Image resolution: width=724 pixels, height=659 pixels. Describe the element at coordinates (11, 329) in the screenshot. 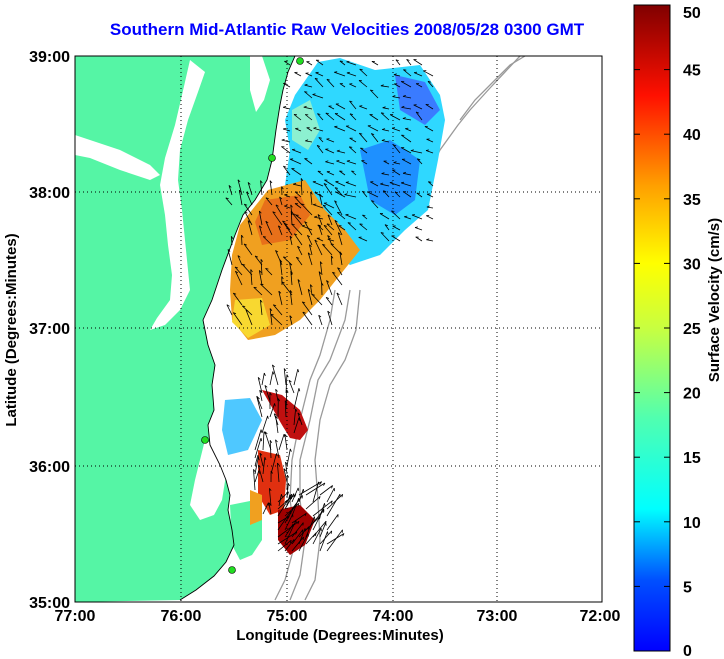

I see `y-axis-label: Latitude (Degrees:Minutes)` at that location.